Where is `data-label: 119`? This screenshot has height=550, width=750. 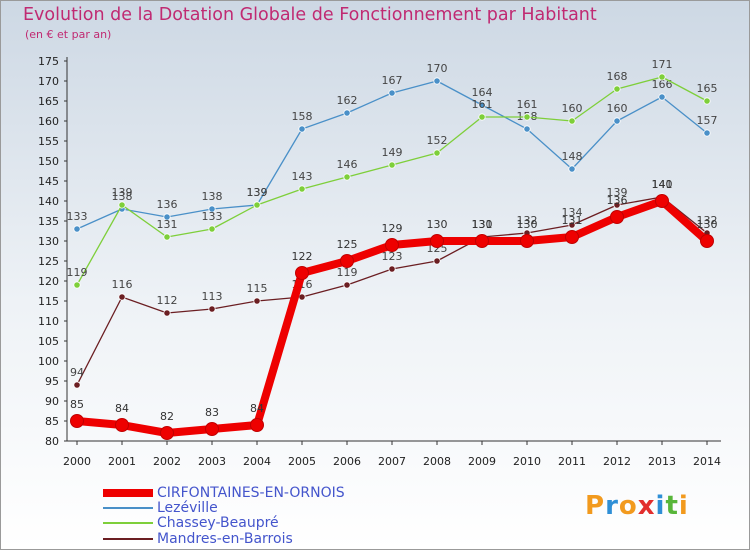 data-label: 119 is located at coordinates (77, 272).